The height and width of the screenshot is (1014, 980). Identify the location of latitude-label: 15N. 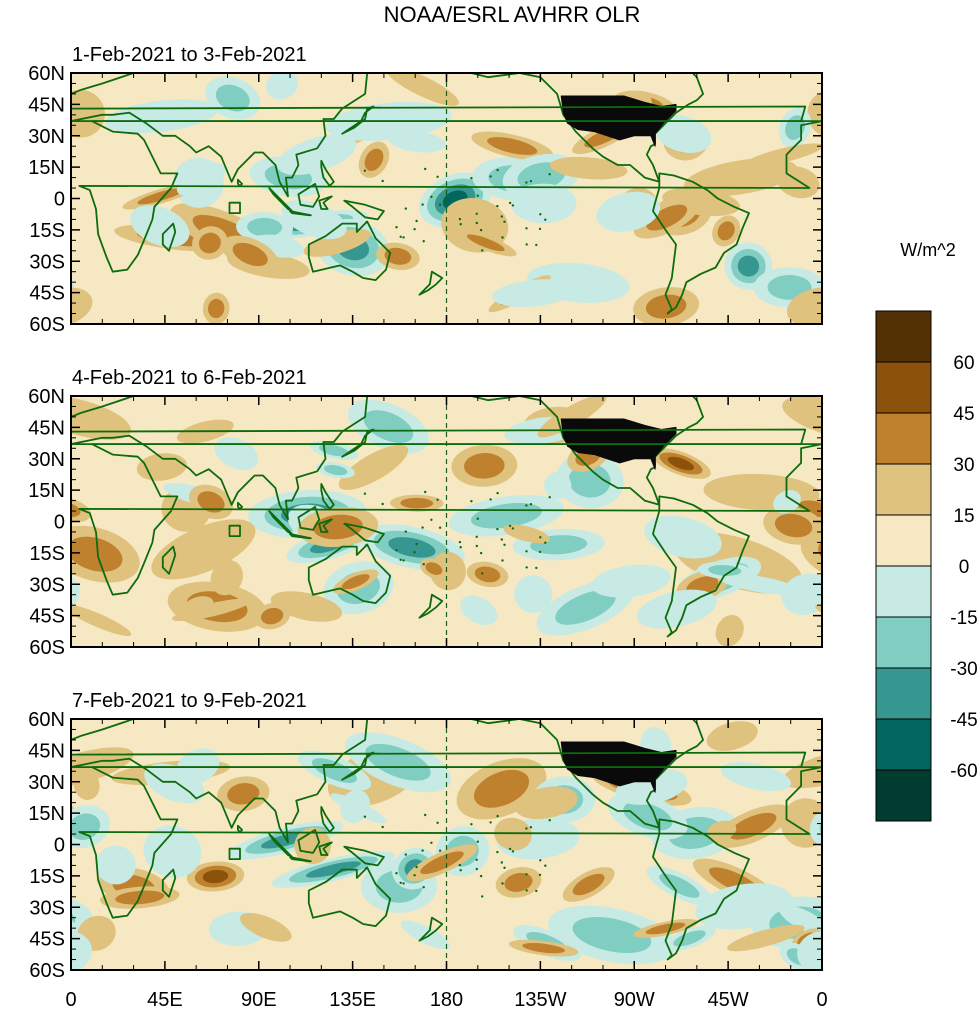
(46, 168).